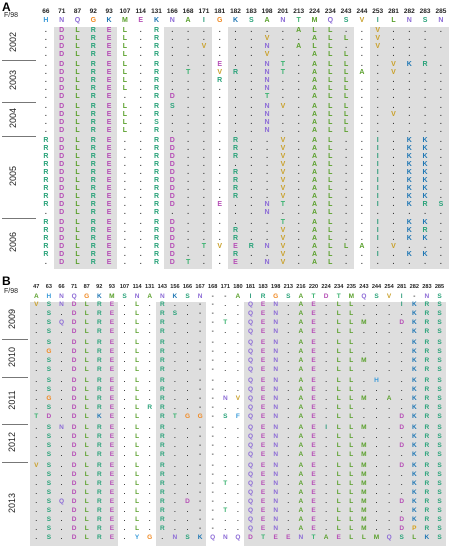  Describe the element at coordinates (364, 287) in the screenshot. I see `position-number: 243` at that location.